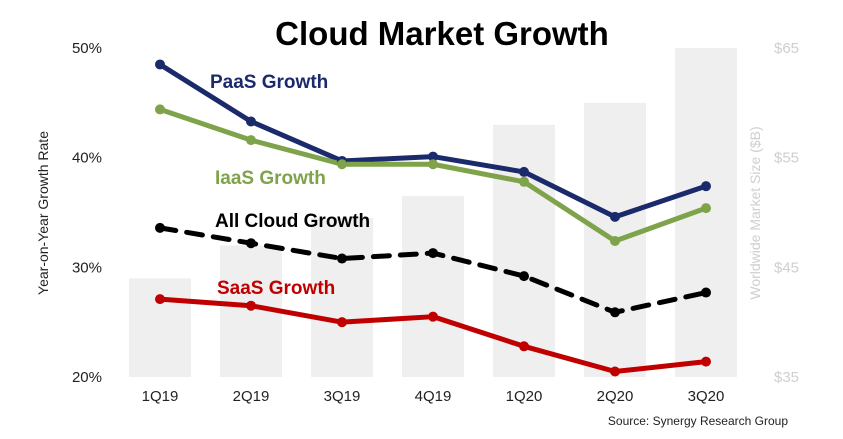 Image resolution: width=843 pixels, height=439 pixels. Describe the element at coordinates (615, 396) in the screenshot. I see `x-tick-label: 2Q20` at that location.